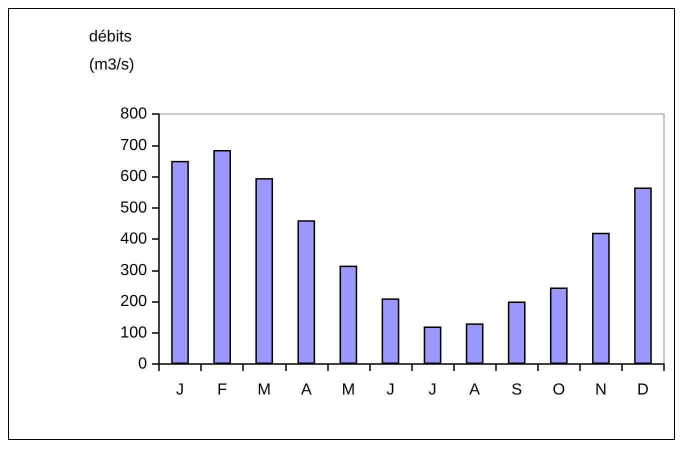  Describe the element at coordinates (134, 301) in the screenshot. I see `y-tick-label: 200` at that location.